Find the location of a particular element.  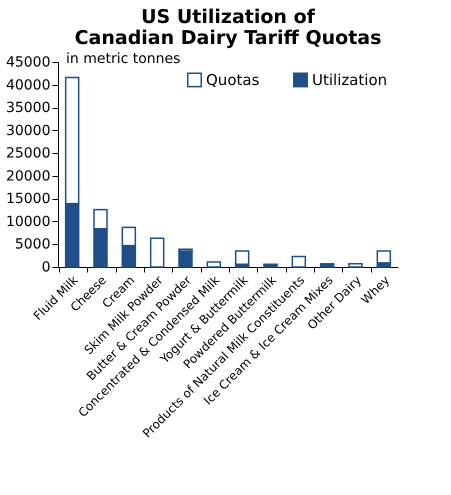

y-tick-label: 10000 is located at coordinates (28, 222).